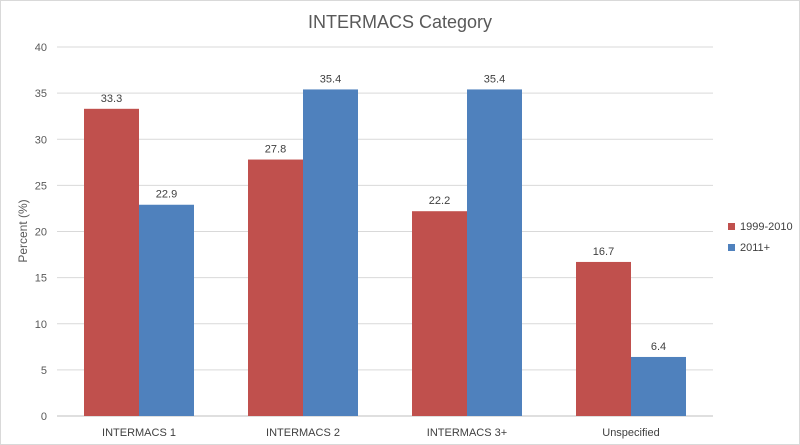  What do you see at coordinates (41, 186) in the screenshot?
I see `y-tick-label: 25` at bounding box center [41, 186].